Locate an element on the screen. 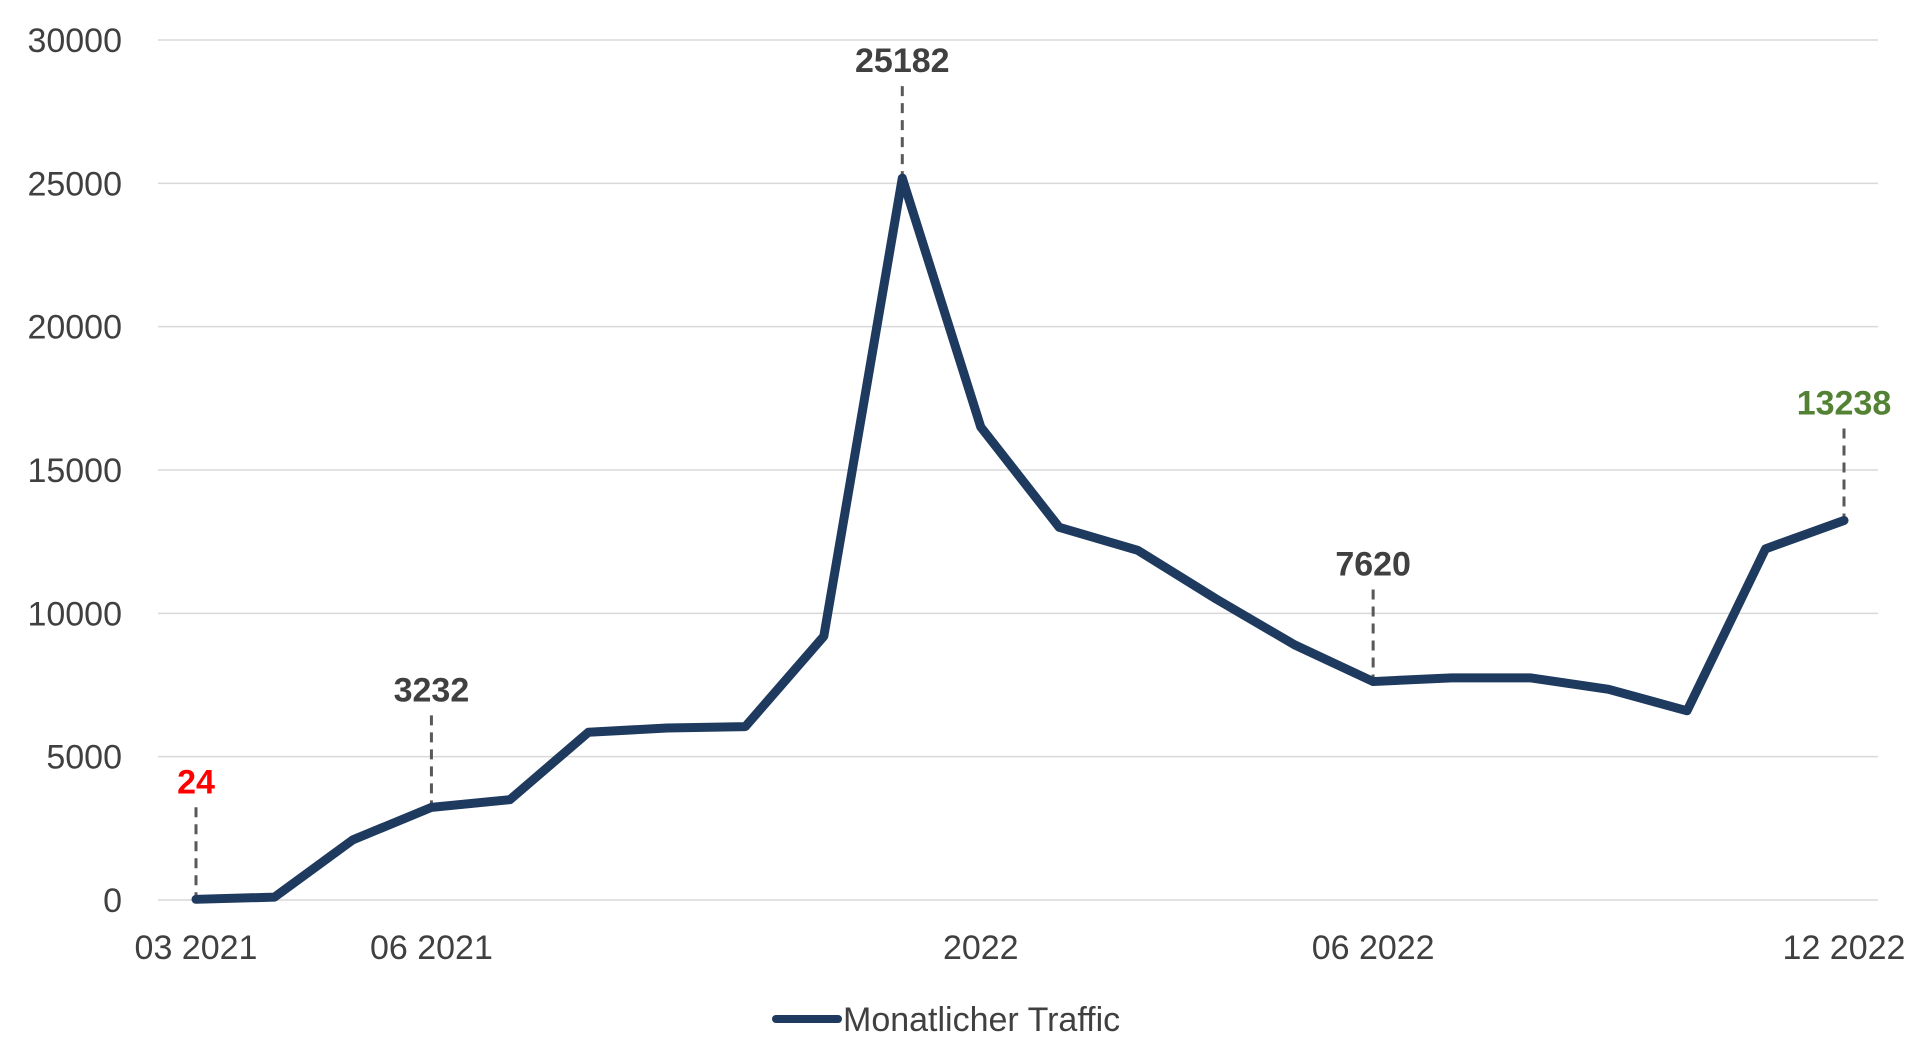  y-axis: 0 5000 10000 15000 20000 25000 30000 is located at coordinates (74, 471).